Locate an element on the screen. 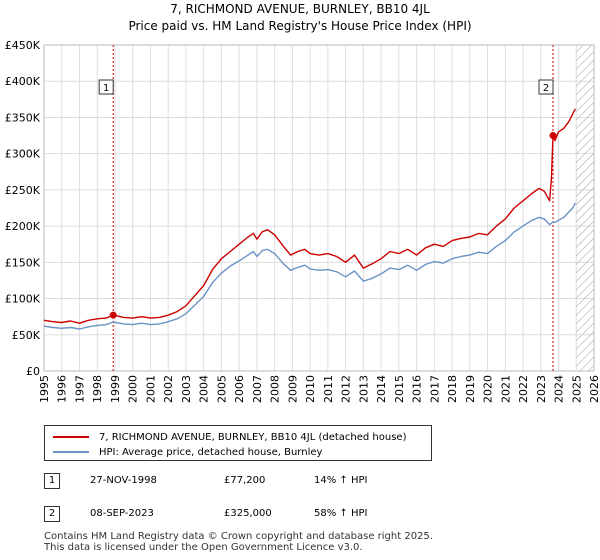 The width and height of the screenshot is (600, 560). y-tick-label: £350K is located at coordinates (23, 117).